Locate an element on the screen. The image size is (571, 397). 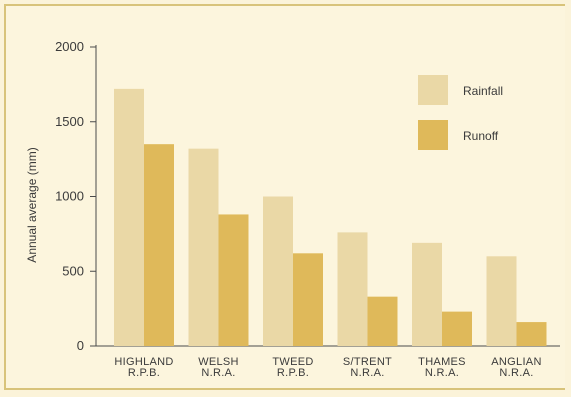
legend-label: Runoff is located at coordinates (481, 136).